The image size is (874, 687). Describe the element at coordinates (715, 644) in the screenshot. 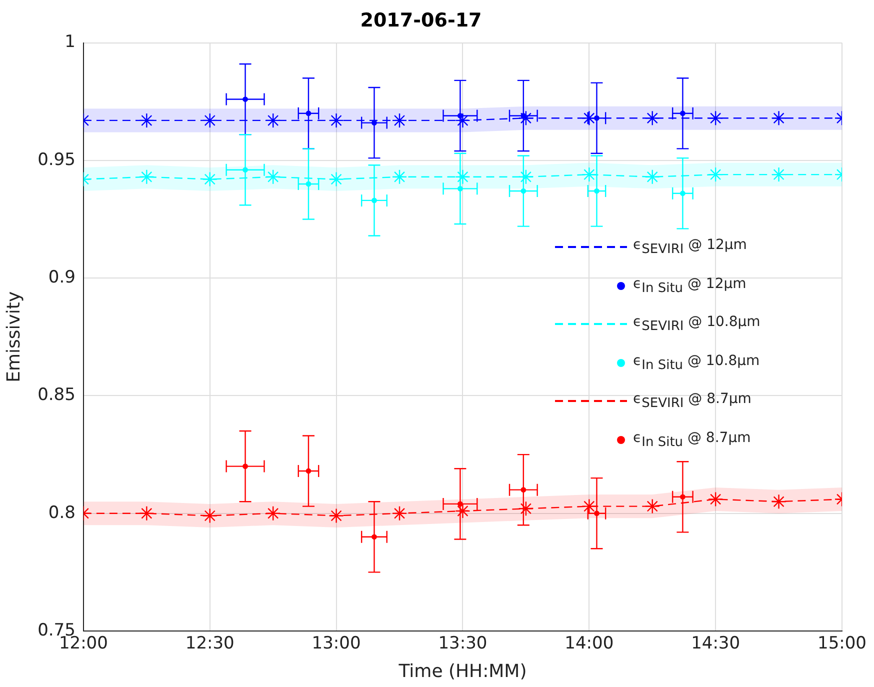

I see `x-tick-label: 14:30` at that location.